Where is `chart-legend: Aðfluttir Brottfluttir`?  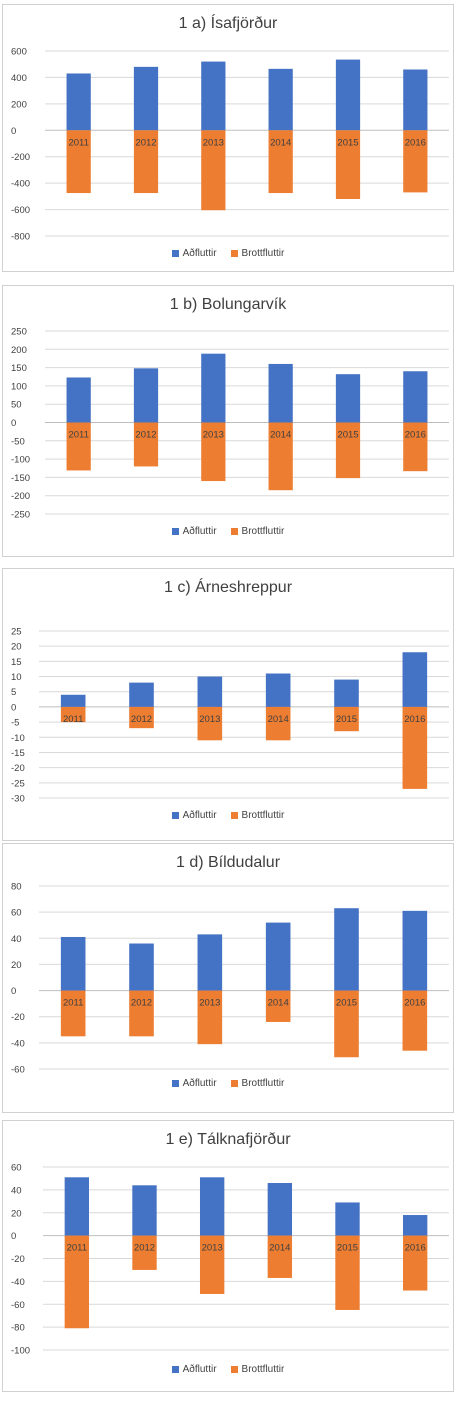 chart-legend: Aðfluttir Brottfluttir is located at coordinates (228, 531).